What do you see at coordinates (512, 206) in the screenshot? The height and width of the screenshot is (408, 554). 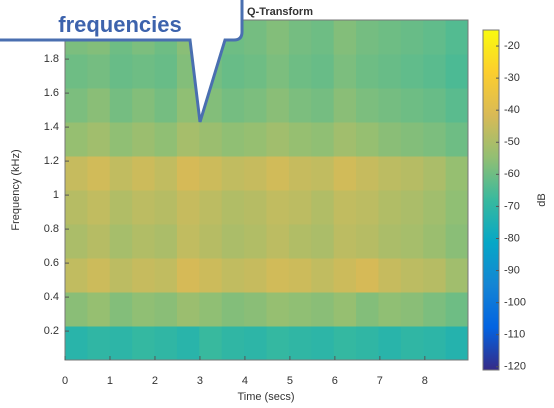 I see `colorbar-tick-label: -70` at bounding box center [512, 206].